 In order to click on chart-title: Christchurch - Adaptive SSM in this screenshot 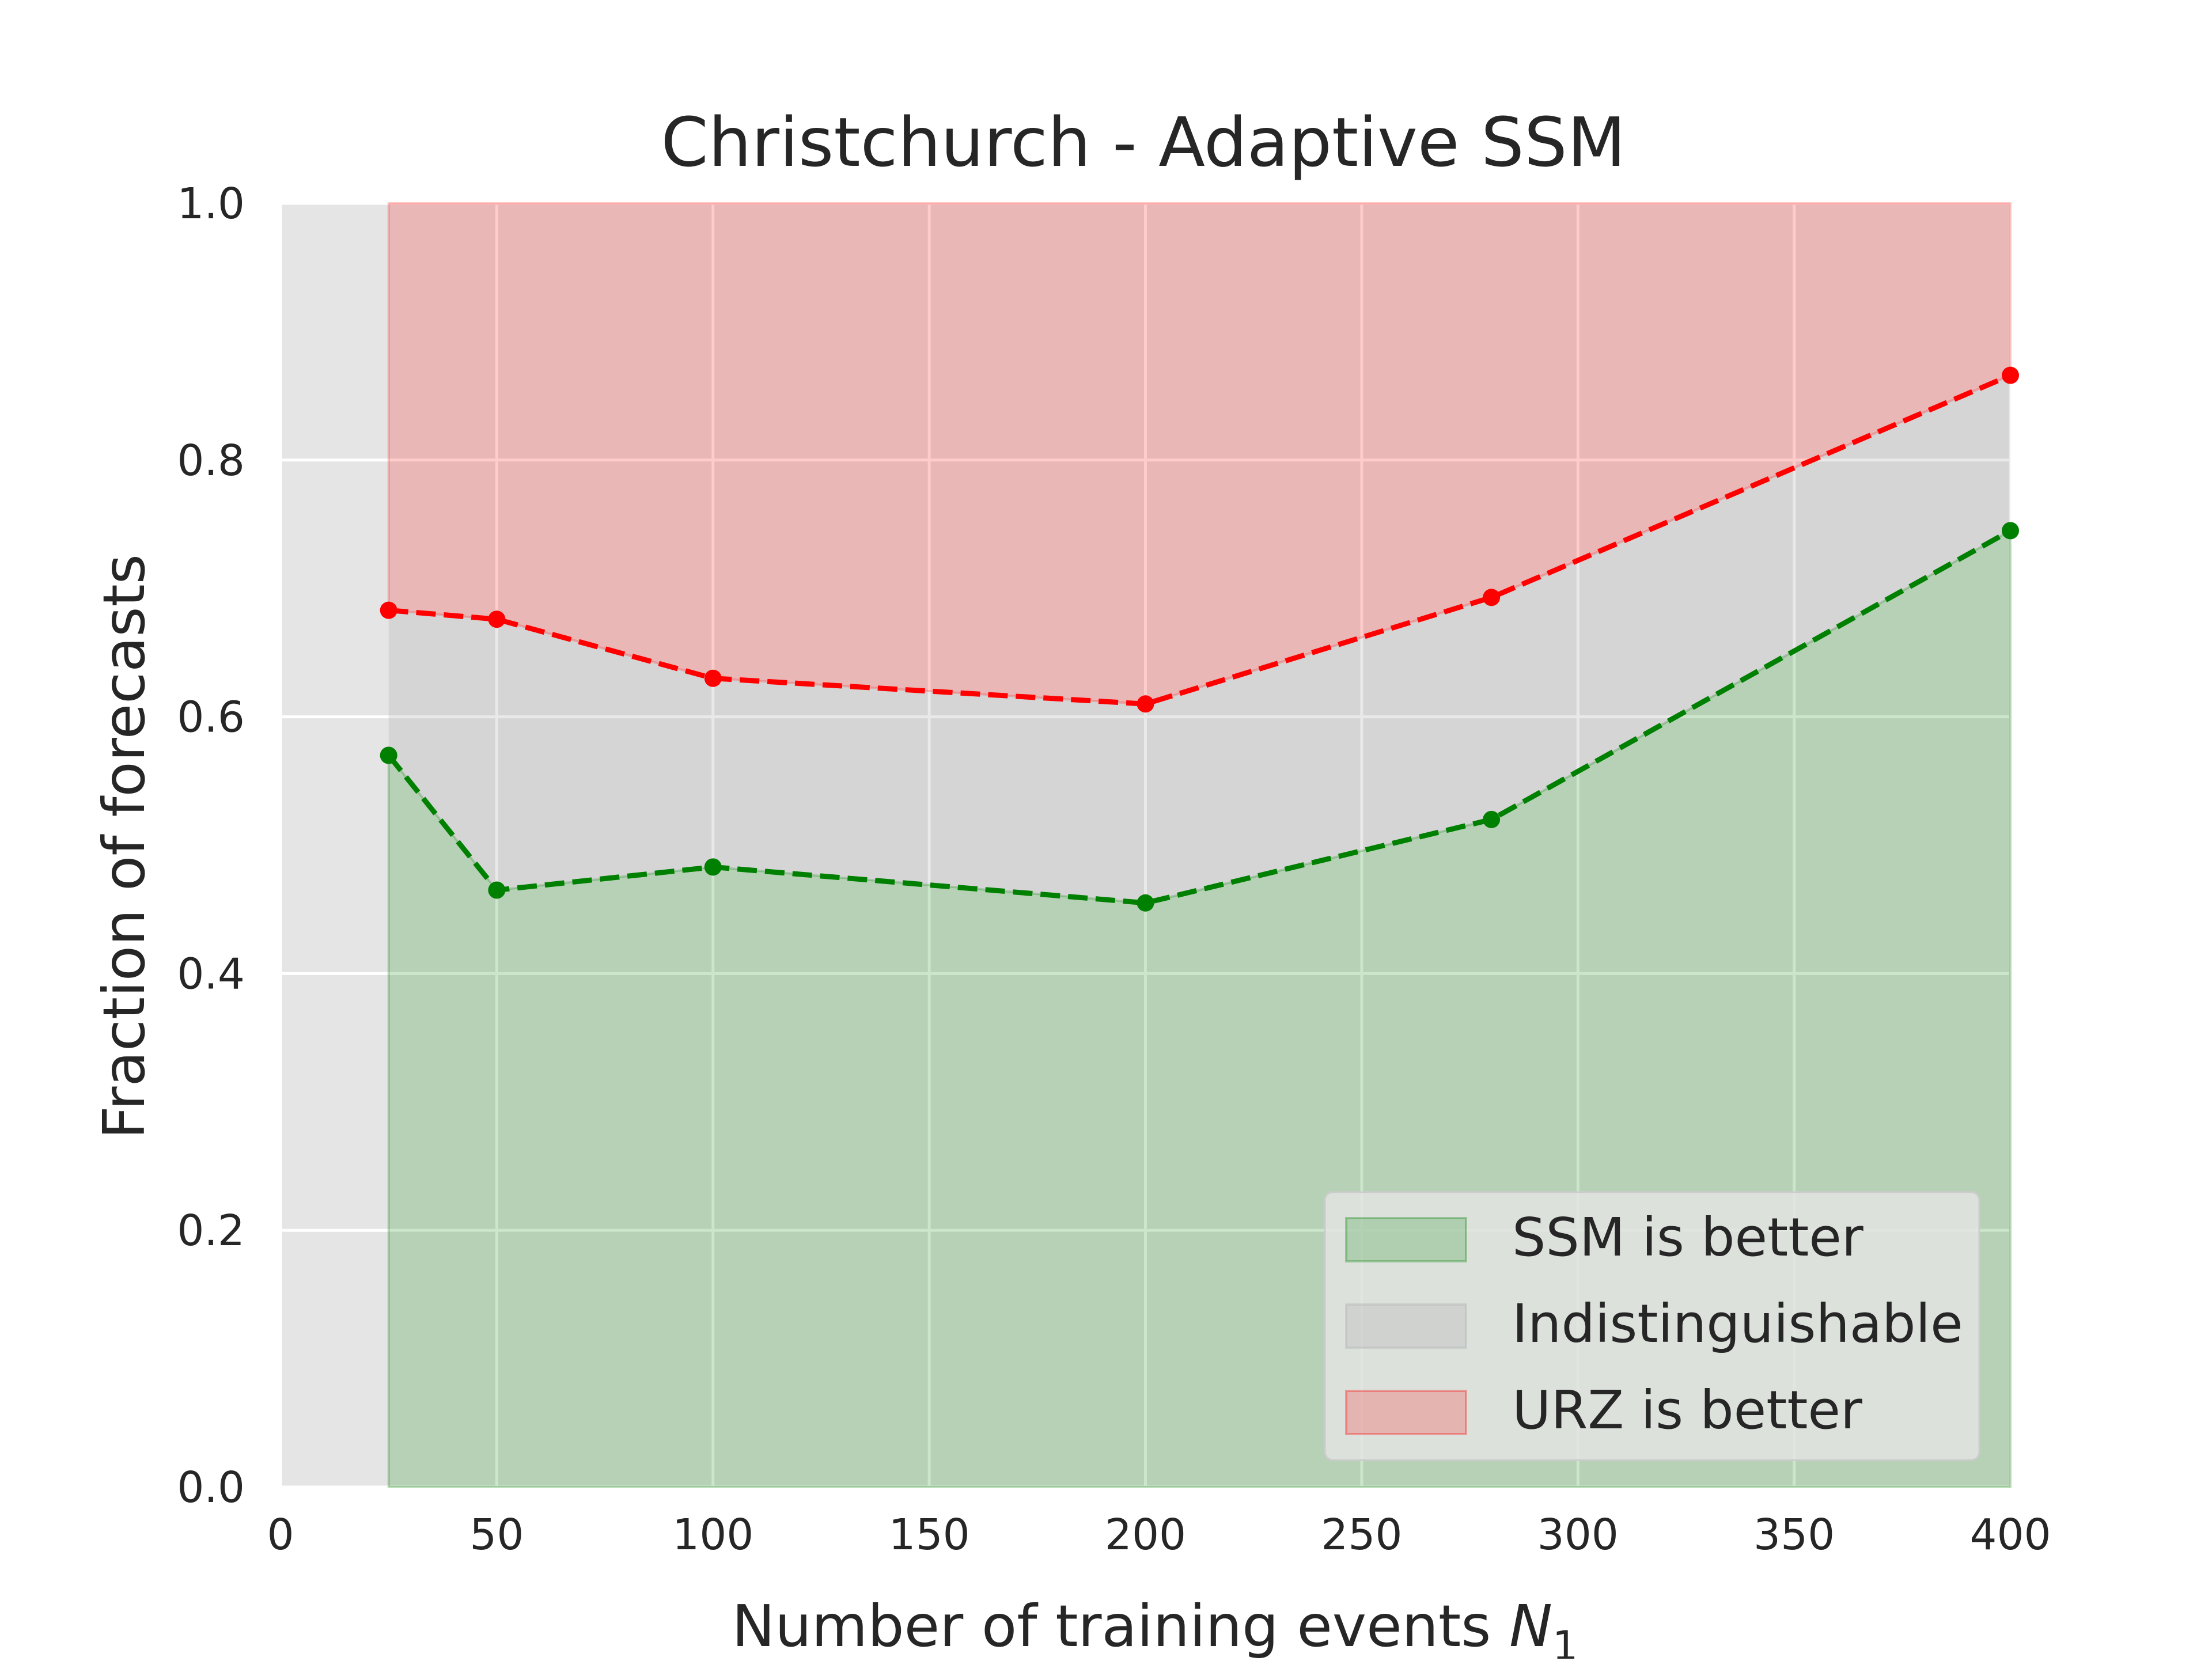, I will do `click(1143, 142)`.